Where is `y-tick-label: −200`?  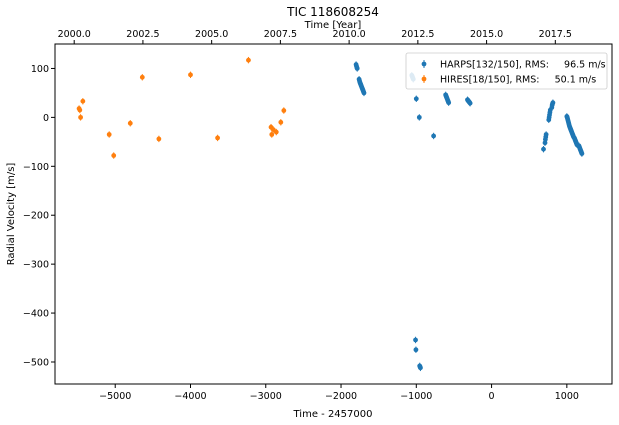
y-tick-label: −200 is located at coordinates (36, 216).